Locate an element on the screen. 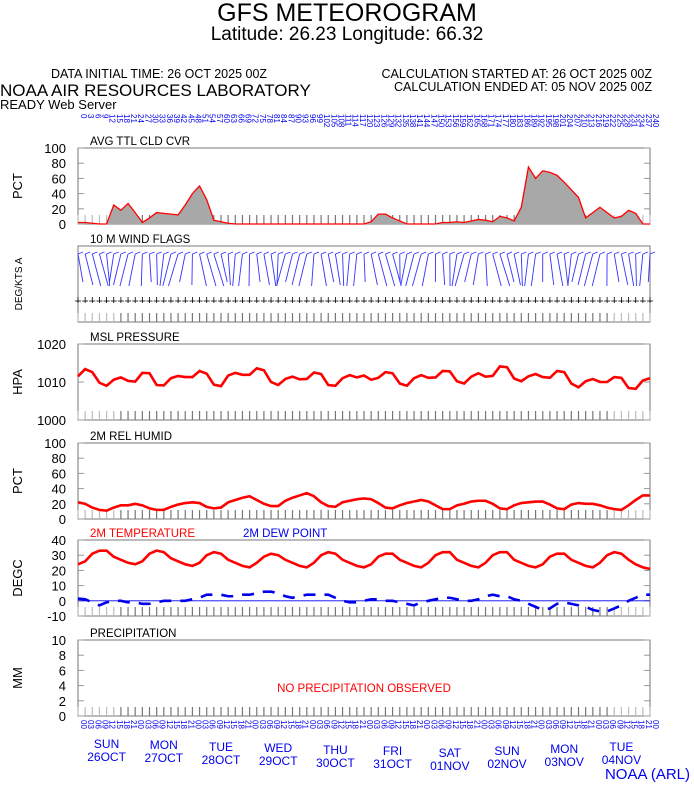 The image size is (694, 788). panel-title: PRECIPITATION is located at coordinates (133, 634).